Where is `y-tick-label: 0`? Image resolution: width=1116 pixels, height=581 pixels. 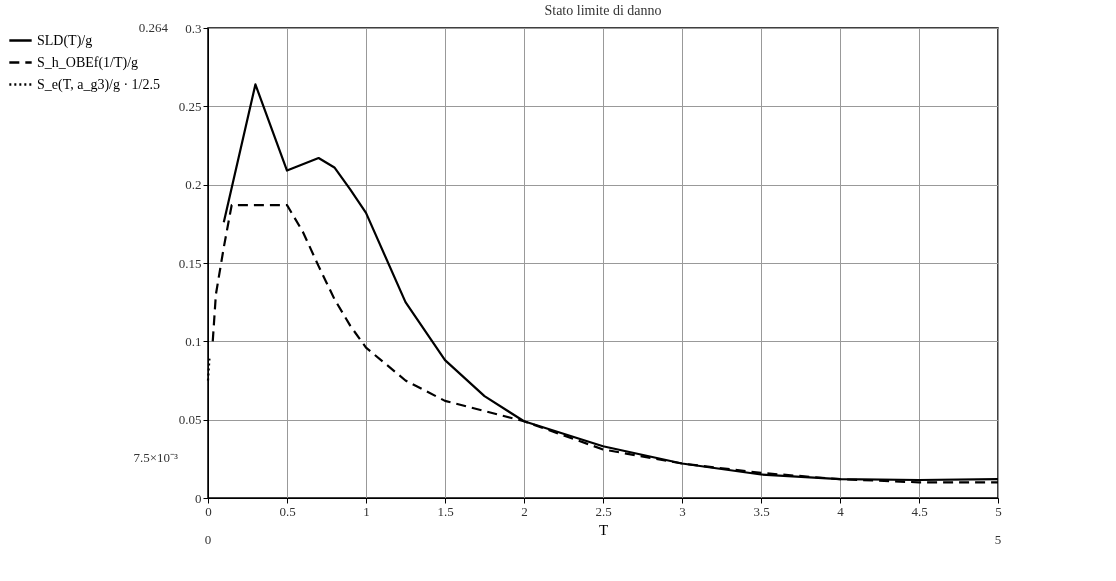
y-tick-label: 0 is located at coordinates (198, 498).